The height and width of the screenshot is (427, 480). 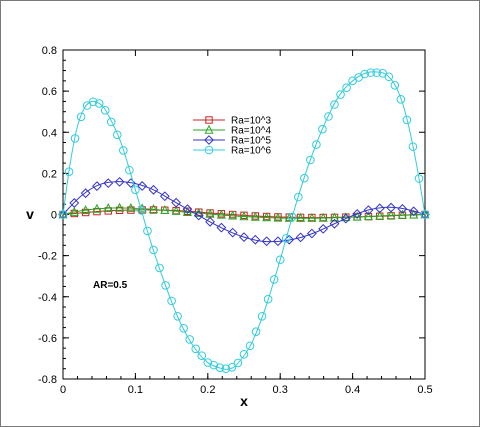 What do you see at coordinates (251, 121) in the screenshot?
I see `legend-label: Ra=10^3` at bounding box center [251, 121].